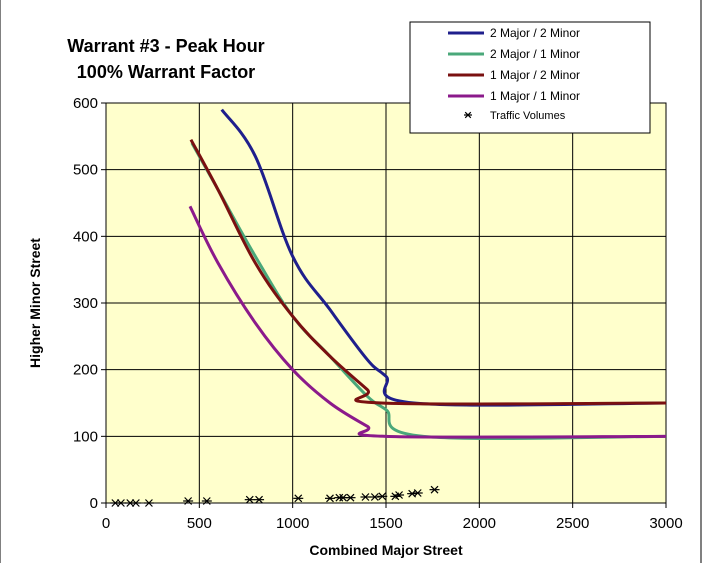 The image size is (713, 563). What do you see at coordinates (468, 115) in the screenshot?
I see `legend-asterisk-marker` at bounding box center [468, 115].